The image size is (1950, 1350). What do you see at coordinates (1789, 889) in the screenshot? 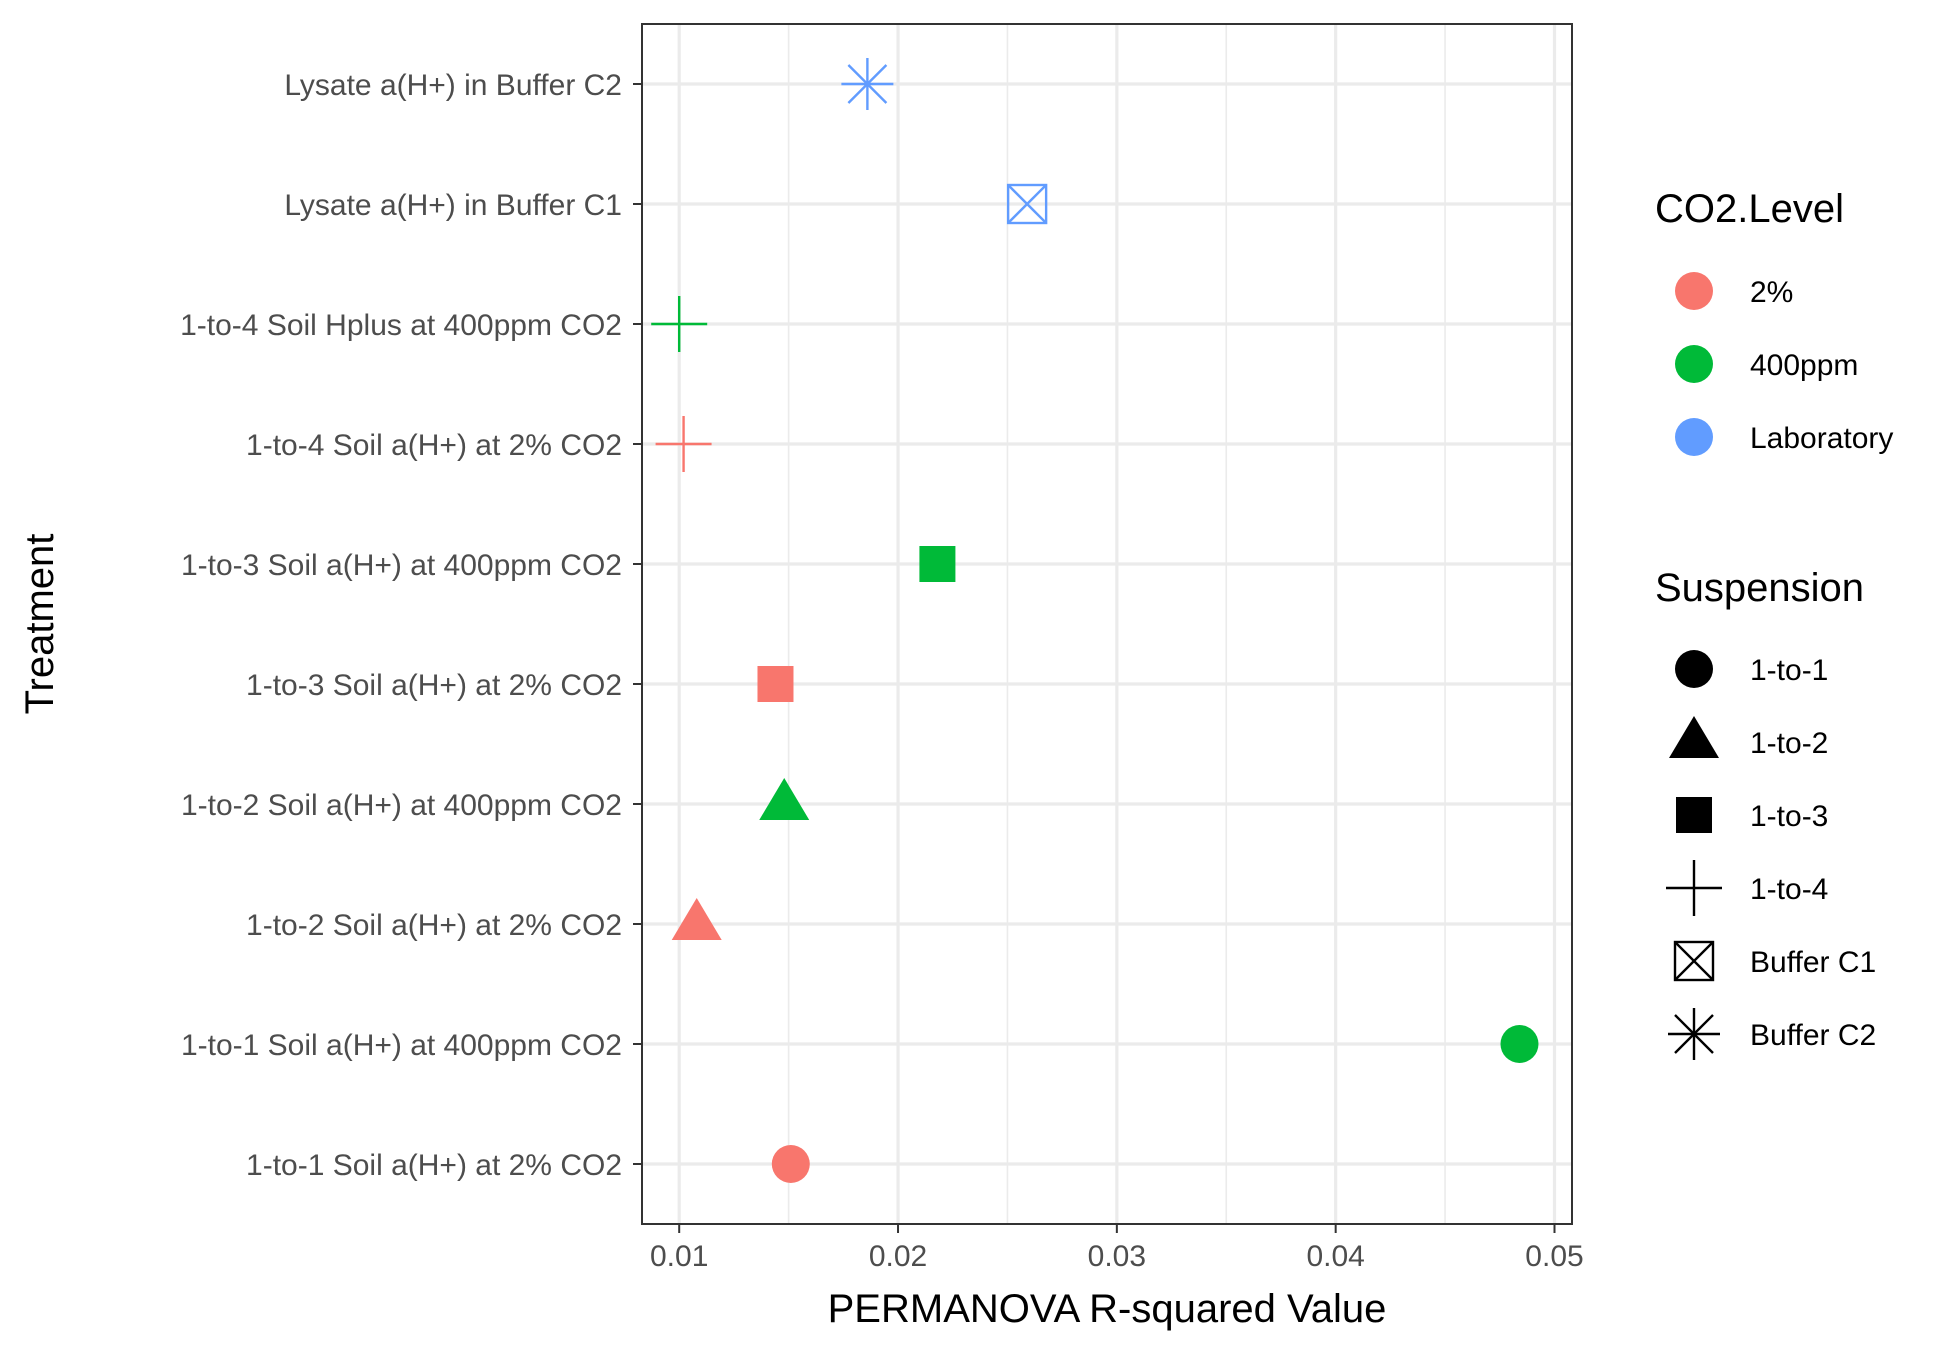
I see `legend-entry-label: 1-to-4` at bounding box center [1789, 889].